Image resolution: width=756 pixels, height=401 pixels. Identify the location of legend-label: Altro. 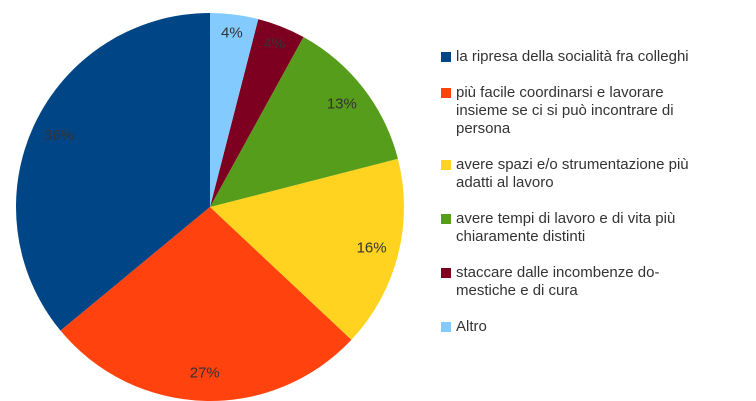
(471, 326).